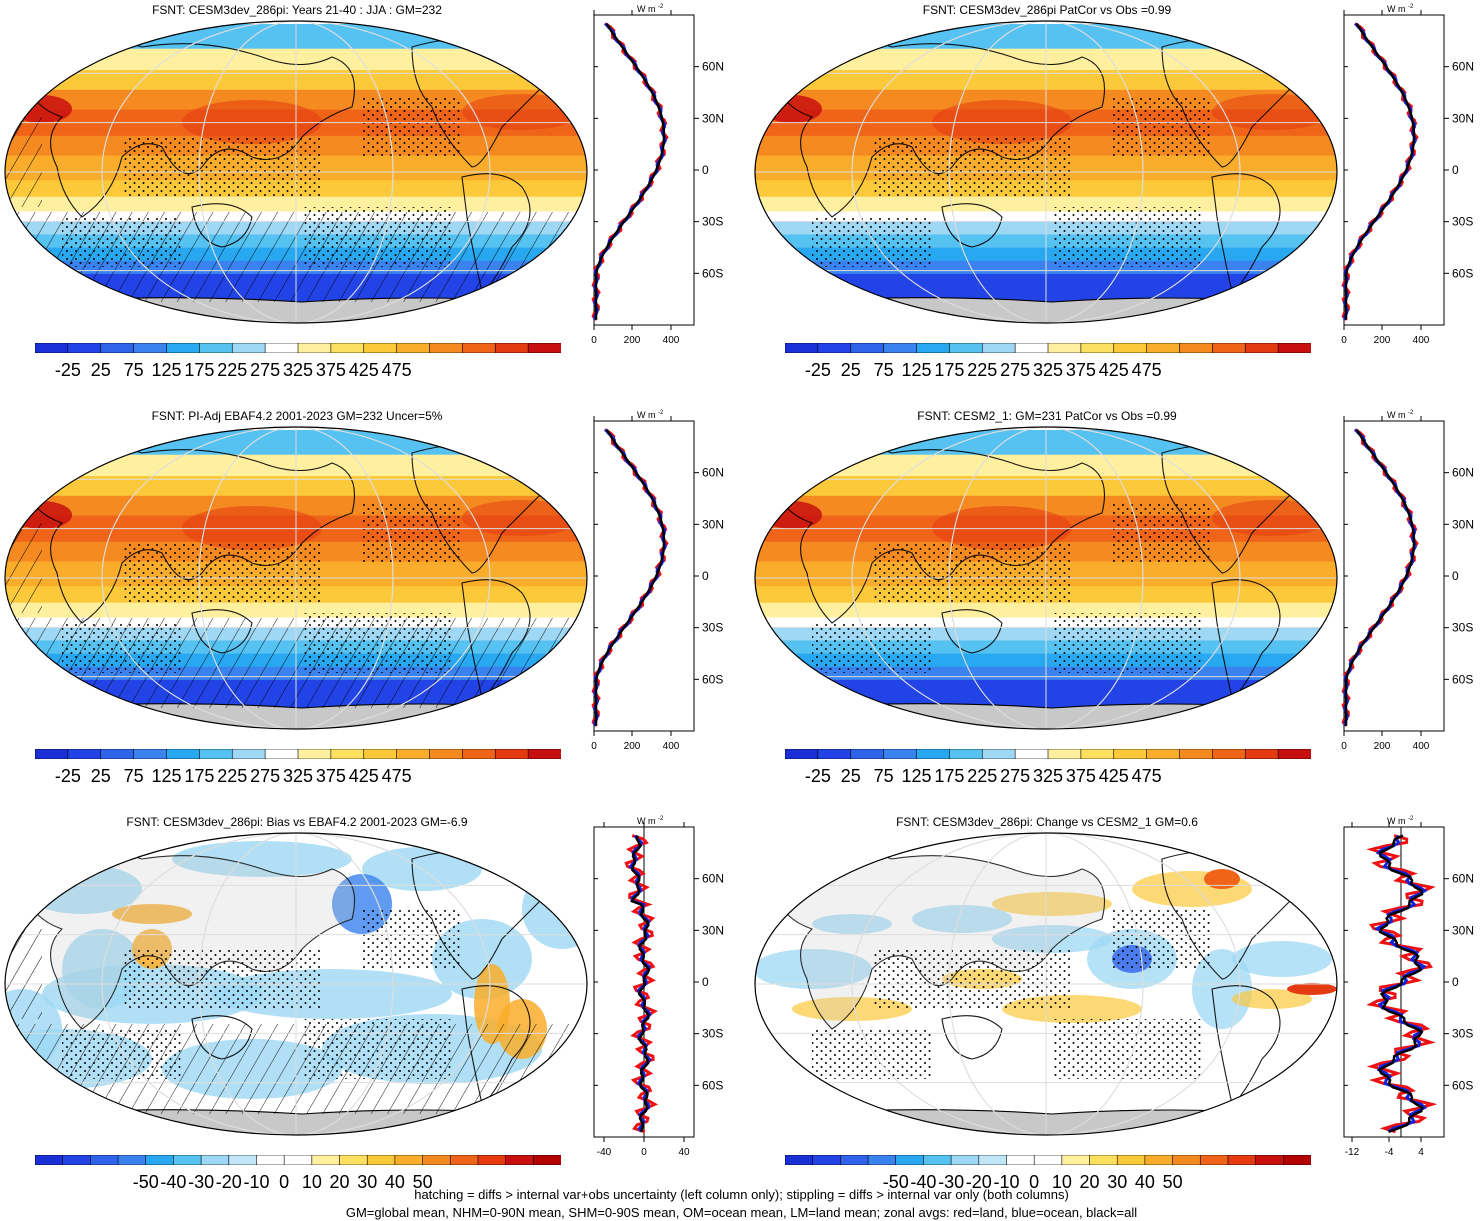 This screenshot has width=1483, height=1221. Describe the element at coordinates (311, 1182) in the screenshot. I see `colorbar-tick-label: 10` at that location.